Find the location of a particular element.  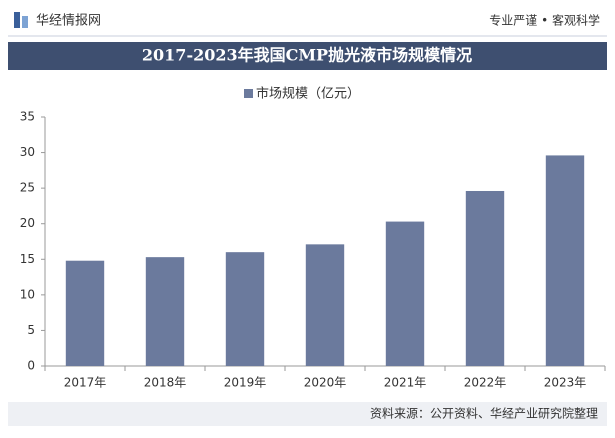

y-tick-label: 35 is located at coordinates (27, 117).